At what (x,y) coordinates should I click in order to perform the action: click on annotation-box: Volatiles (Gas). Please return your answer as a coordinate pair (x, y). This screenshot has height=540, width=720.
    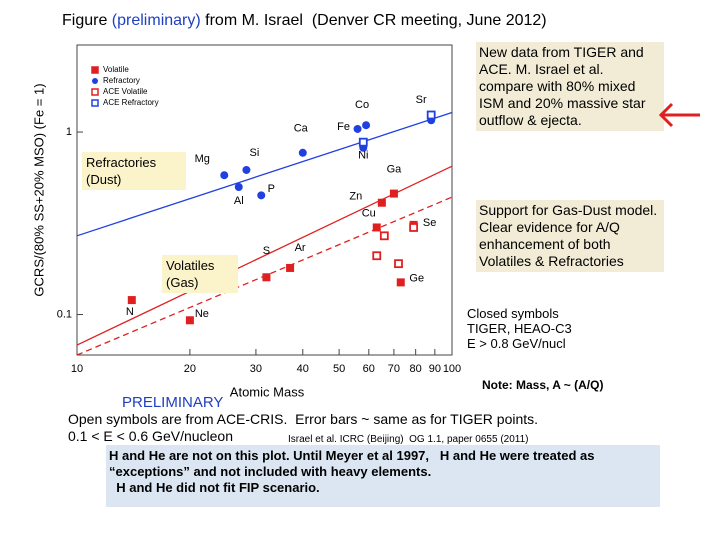
    Looking at the image, I should click on (200, 274).